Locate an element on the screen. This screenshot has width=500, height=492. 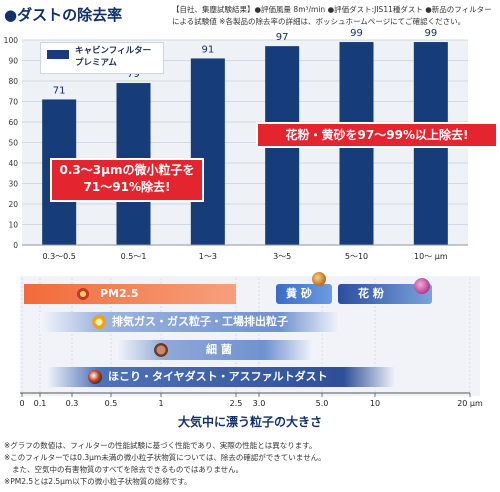
particle-axis-tick-label: 10 is located at coordinates (375, 403).